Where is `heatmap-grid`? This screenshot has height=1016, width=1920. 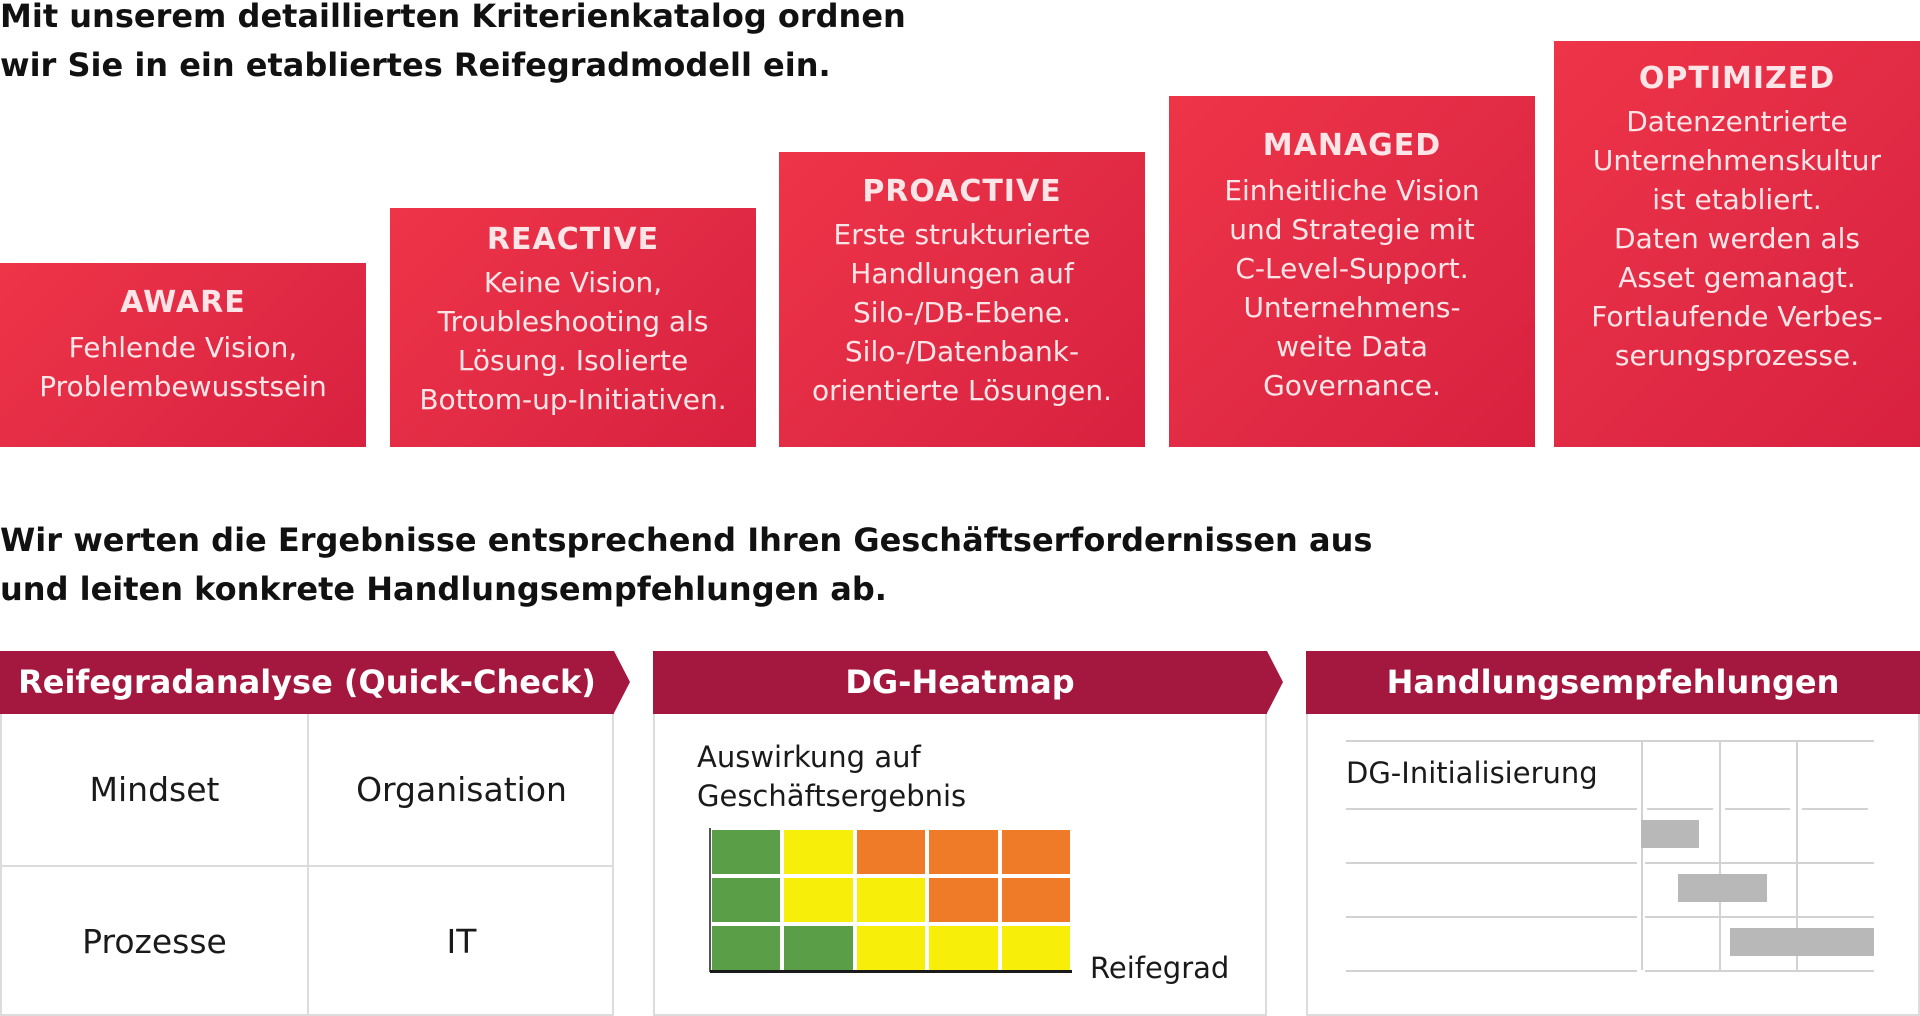
heatmap-grid is located at coordinates (890, 900).